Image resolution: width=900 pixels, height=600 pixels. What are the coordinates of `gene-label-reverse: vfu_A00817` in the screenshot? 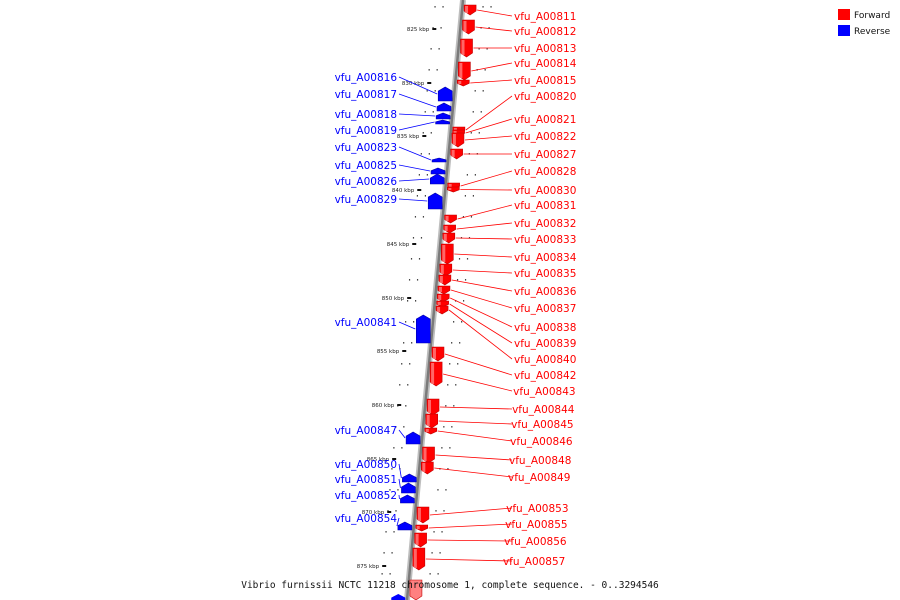 It's located at (366, 95).